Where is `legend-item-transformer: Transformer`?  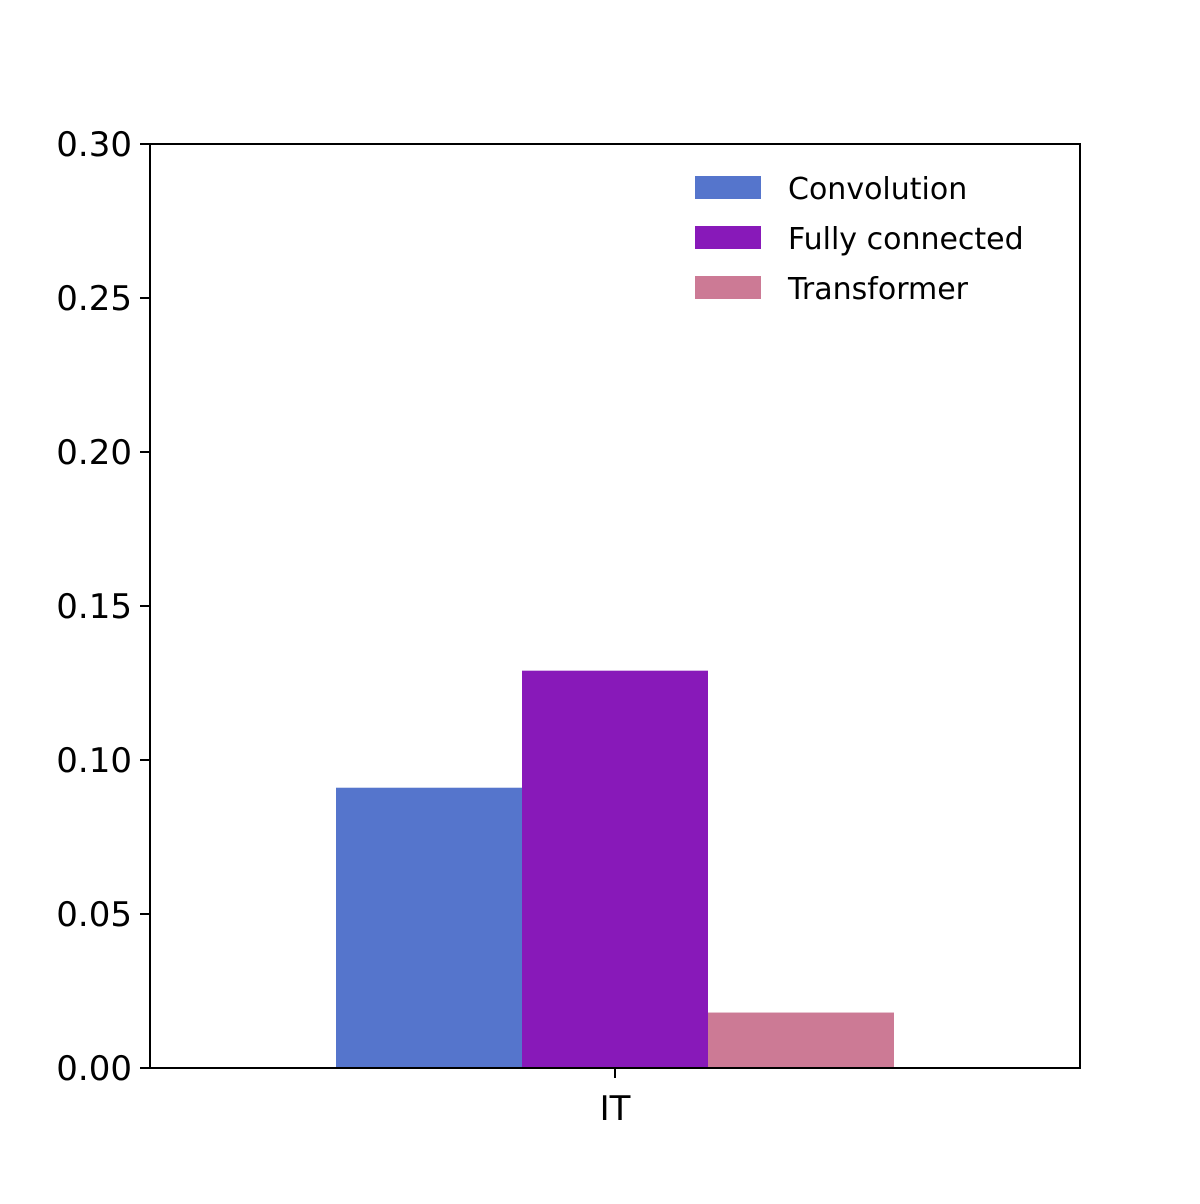 legend-item-transformer: Transformer is located at coordinates (832, 289).